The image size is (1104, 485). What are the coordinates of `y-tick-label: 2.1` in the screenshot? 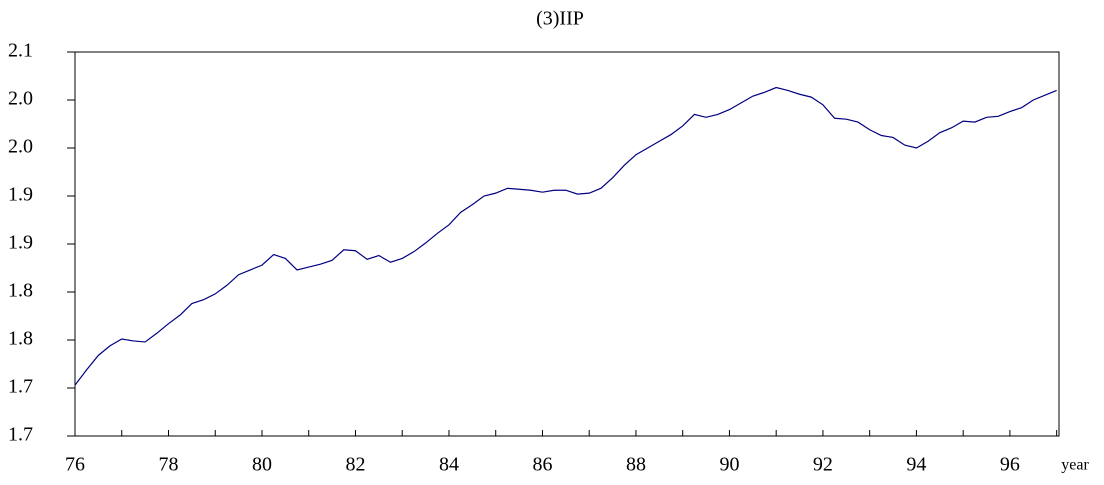 It's located at (20, 51).